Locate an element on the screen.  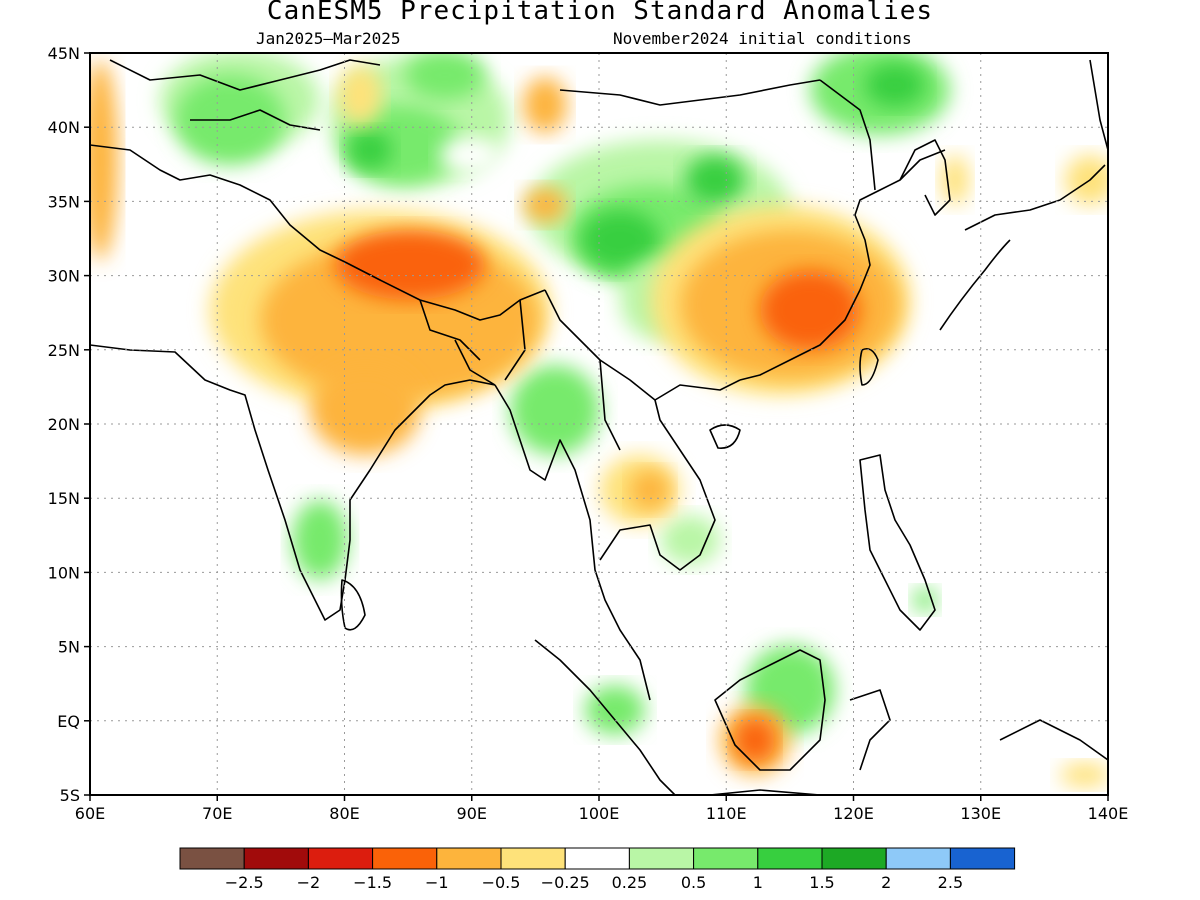
x-tick-label: 80E is located at coordinates (344, 813).